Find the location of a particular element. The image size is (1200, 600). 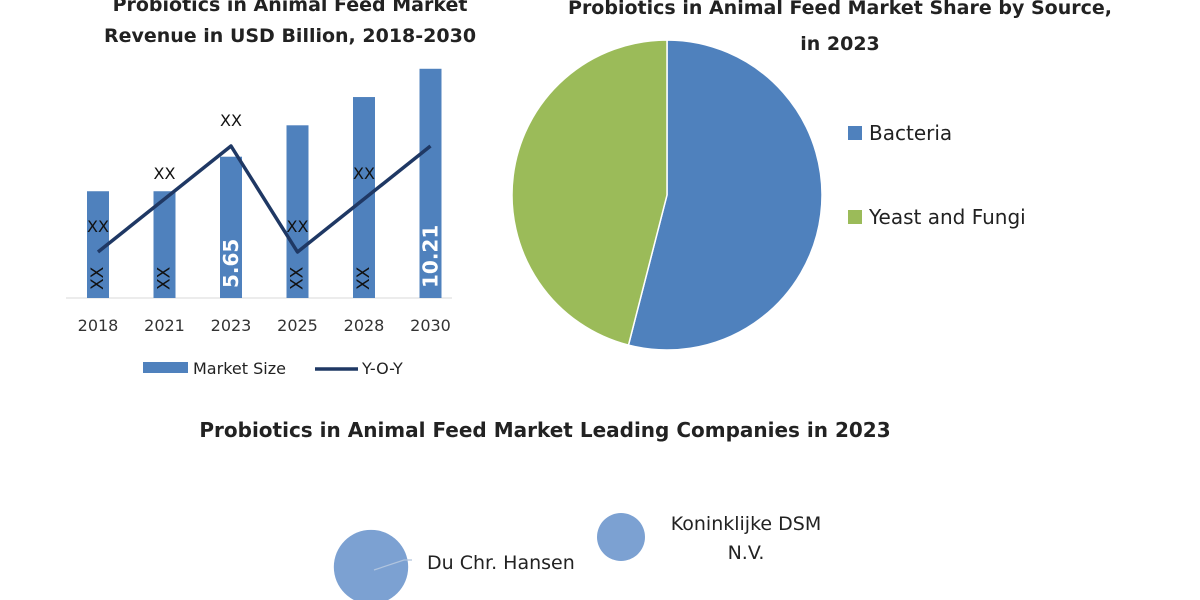

company-label: Koninklijke DSM N.V. is located at coordinates (746, 538).